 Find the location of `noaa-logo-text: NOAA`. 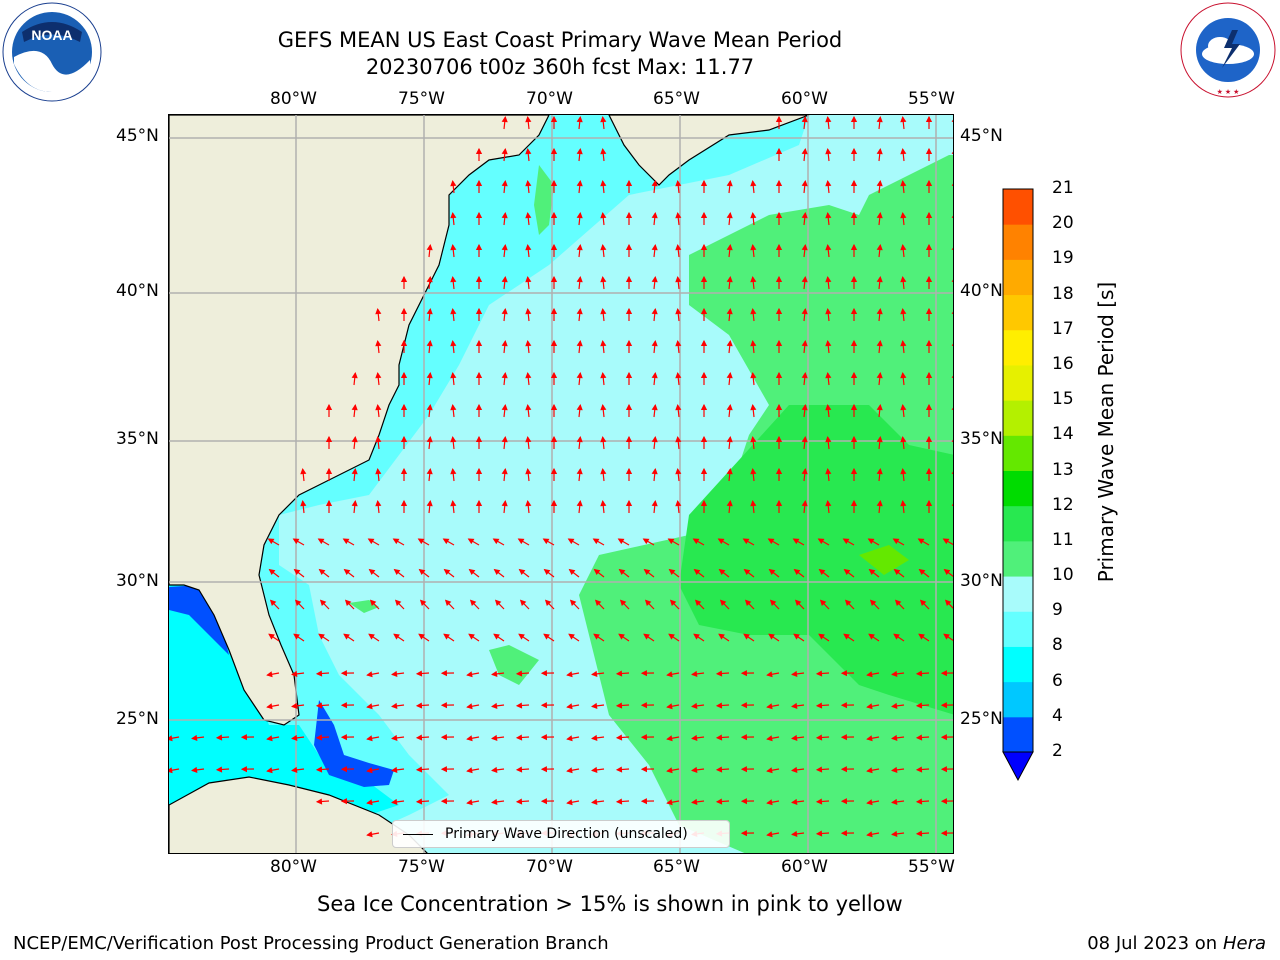

noaa-logo-text: NOAA is located at coordinates (51, 35).